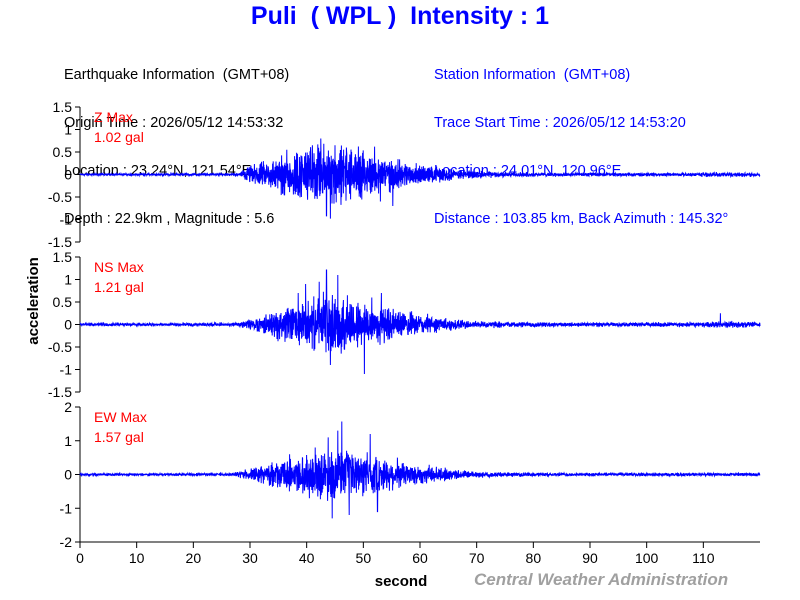 This screenshot has width=800, height=600. Describe the element at coordinates (169, 219) in the screenshot. I see `depth-magnitude: Depth : 22.9km , Magnitude : 5.6` at that location.